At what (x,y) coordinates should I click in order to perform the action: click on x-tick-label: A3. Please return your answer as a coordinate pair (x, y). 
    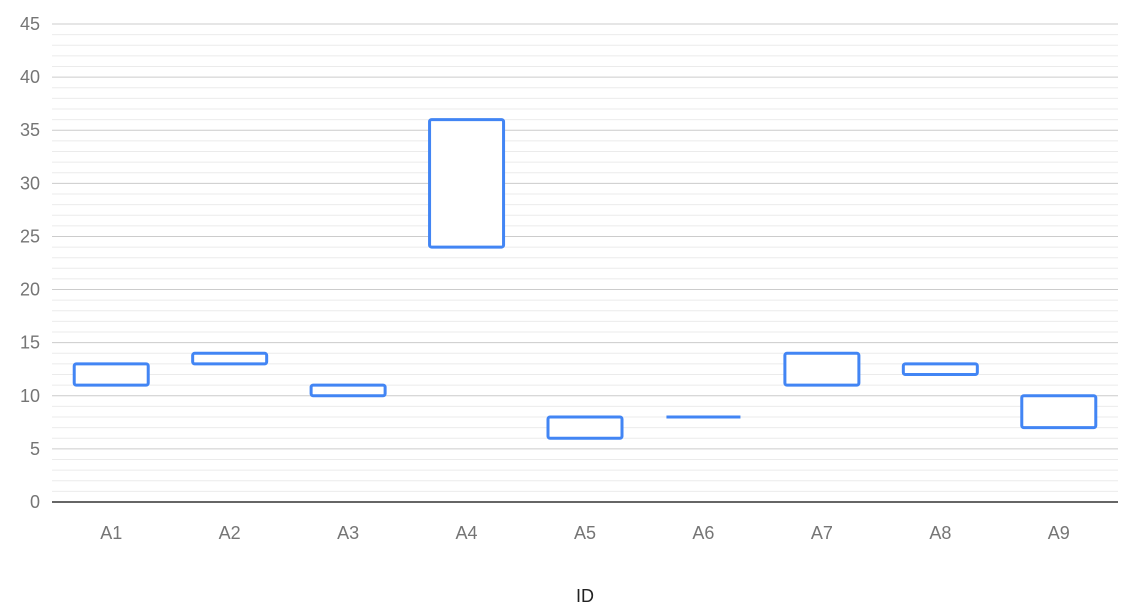
    Looking at the image, I should click on (348, 533).